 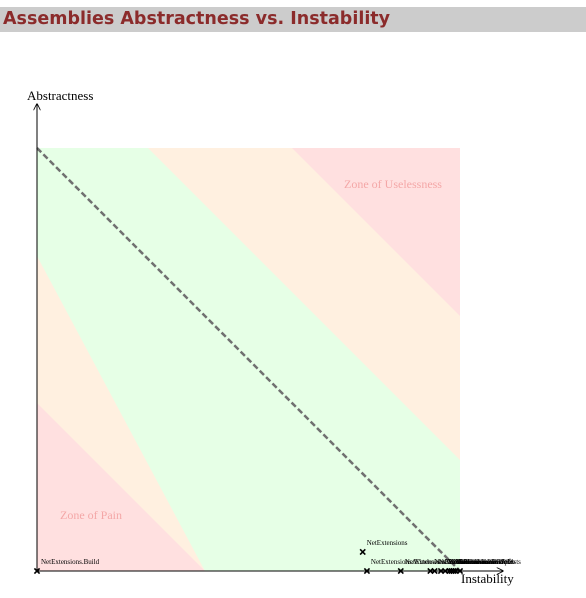 I want to click on point-label: NetExtensions.Web, so click(x=488, y=562).